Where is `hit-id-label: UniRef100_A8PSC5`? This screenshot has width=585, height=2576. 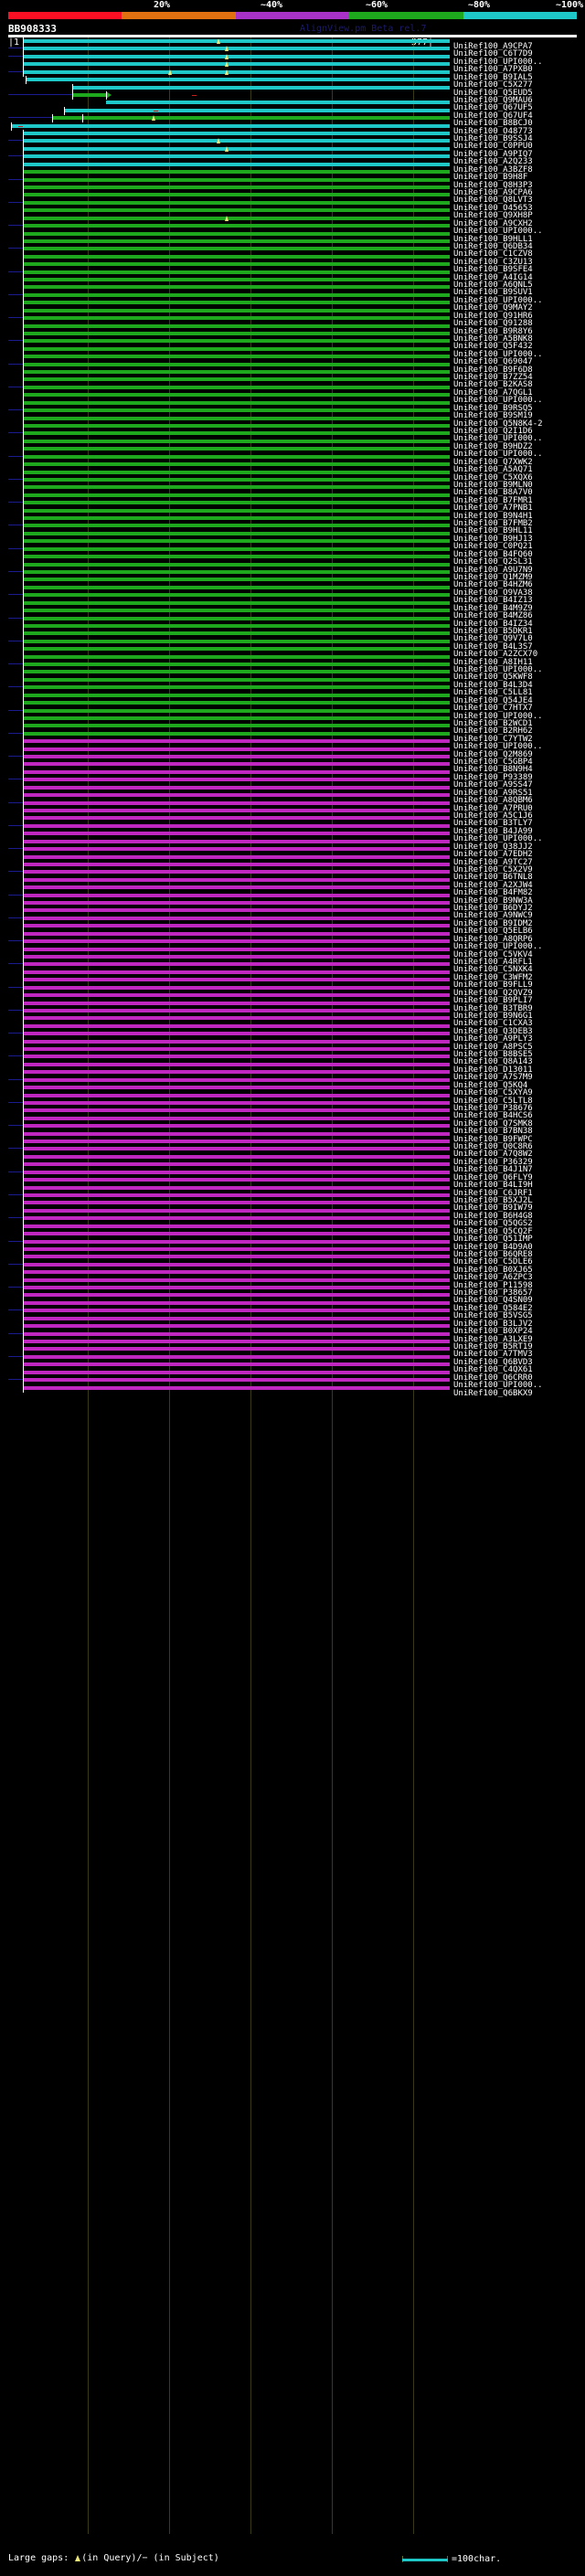
hit-id-label: UniRef100_A8PSC5 is located at coordinates (493, 1047).